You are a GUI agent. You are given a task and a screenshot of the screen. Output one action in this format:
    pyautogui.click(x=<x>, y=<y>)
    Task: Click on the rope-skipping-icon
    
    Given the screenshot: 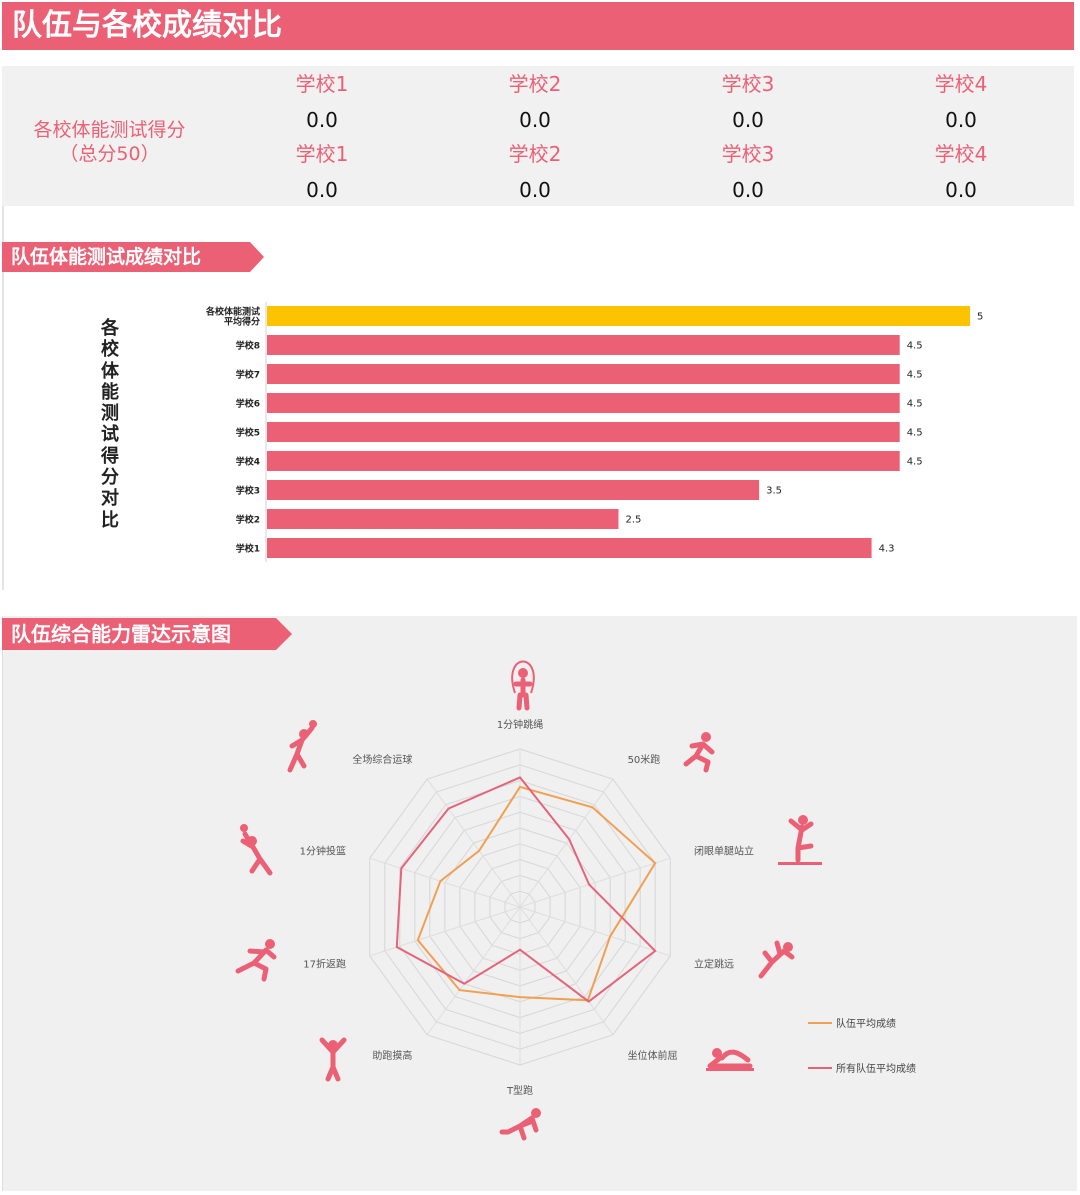 What is the action you would take?
    pyautogui.click(x=523, y=685)
    